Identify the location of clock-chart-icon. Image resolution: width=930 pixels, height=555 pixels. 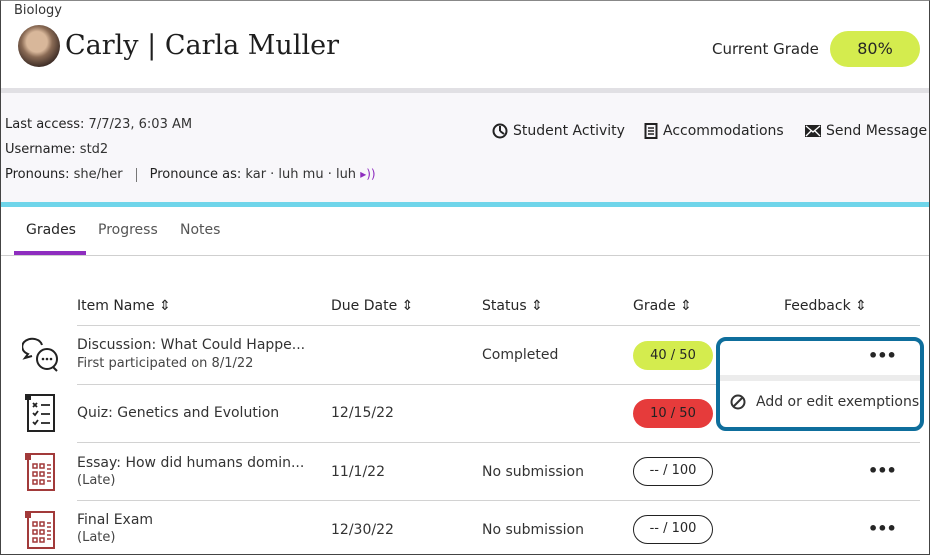
(500, 131).